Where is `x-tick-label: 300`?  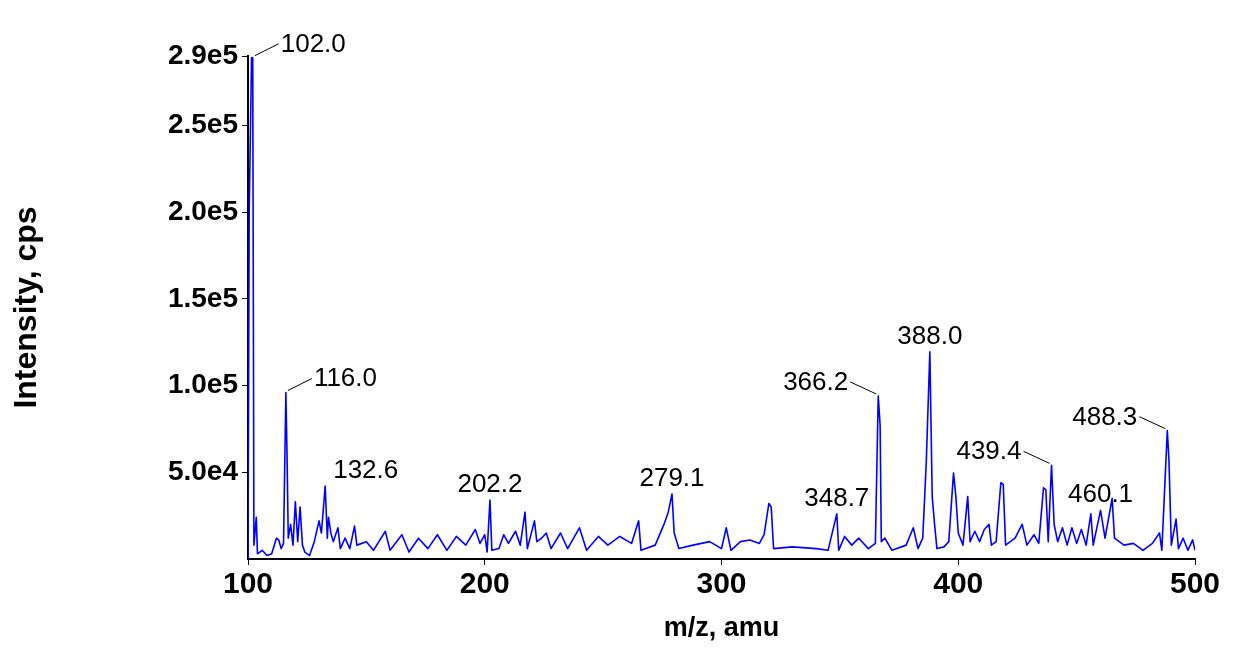 x-tick-label: 300 is located at coordinates (721, 583).